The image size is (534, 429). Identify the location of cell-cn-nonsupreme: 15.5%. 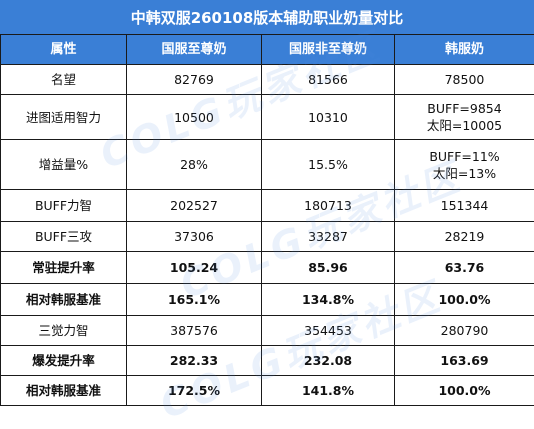
(328, 165).